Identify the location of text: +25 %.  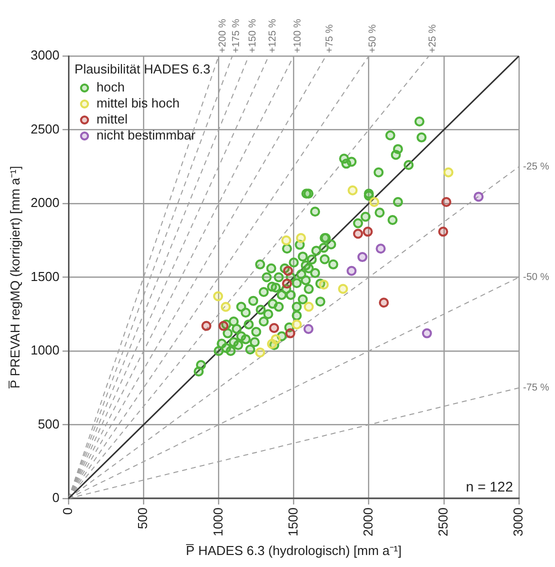
(433, 38).